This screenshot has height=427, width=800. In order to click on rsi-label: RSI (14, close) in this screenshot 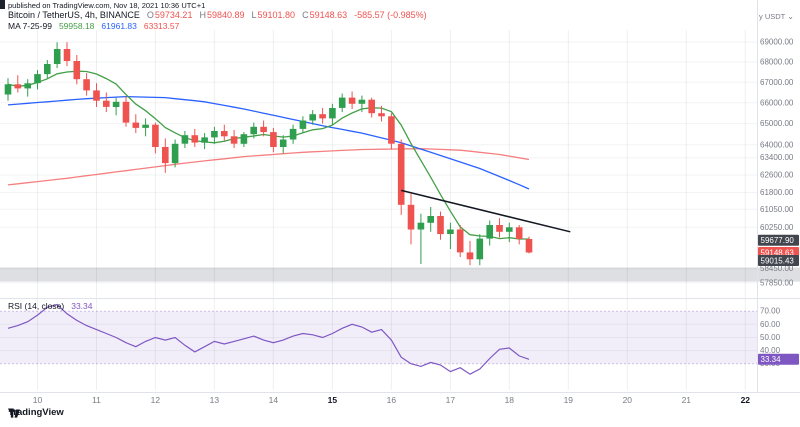, I will do `click(36, 306)`.